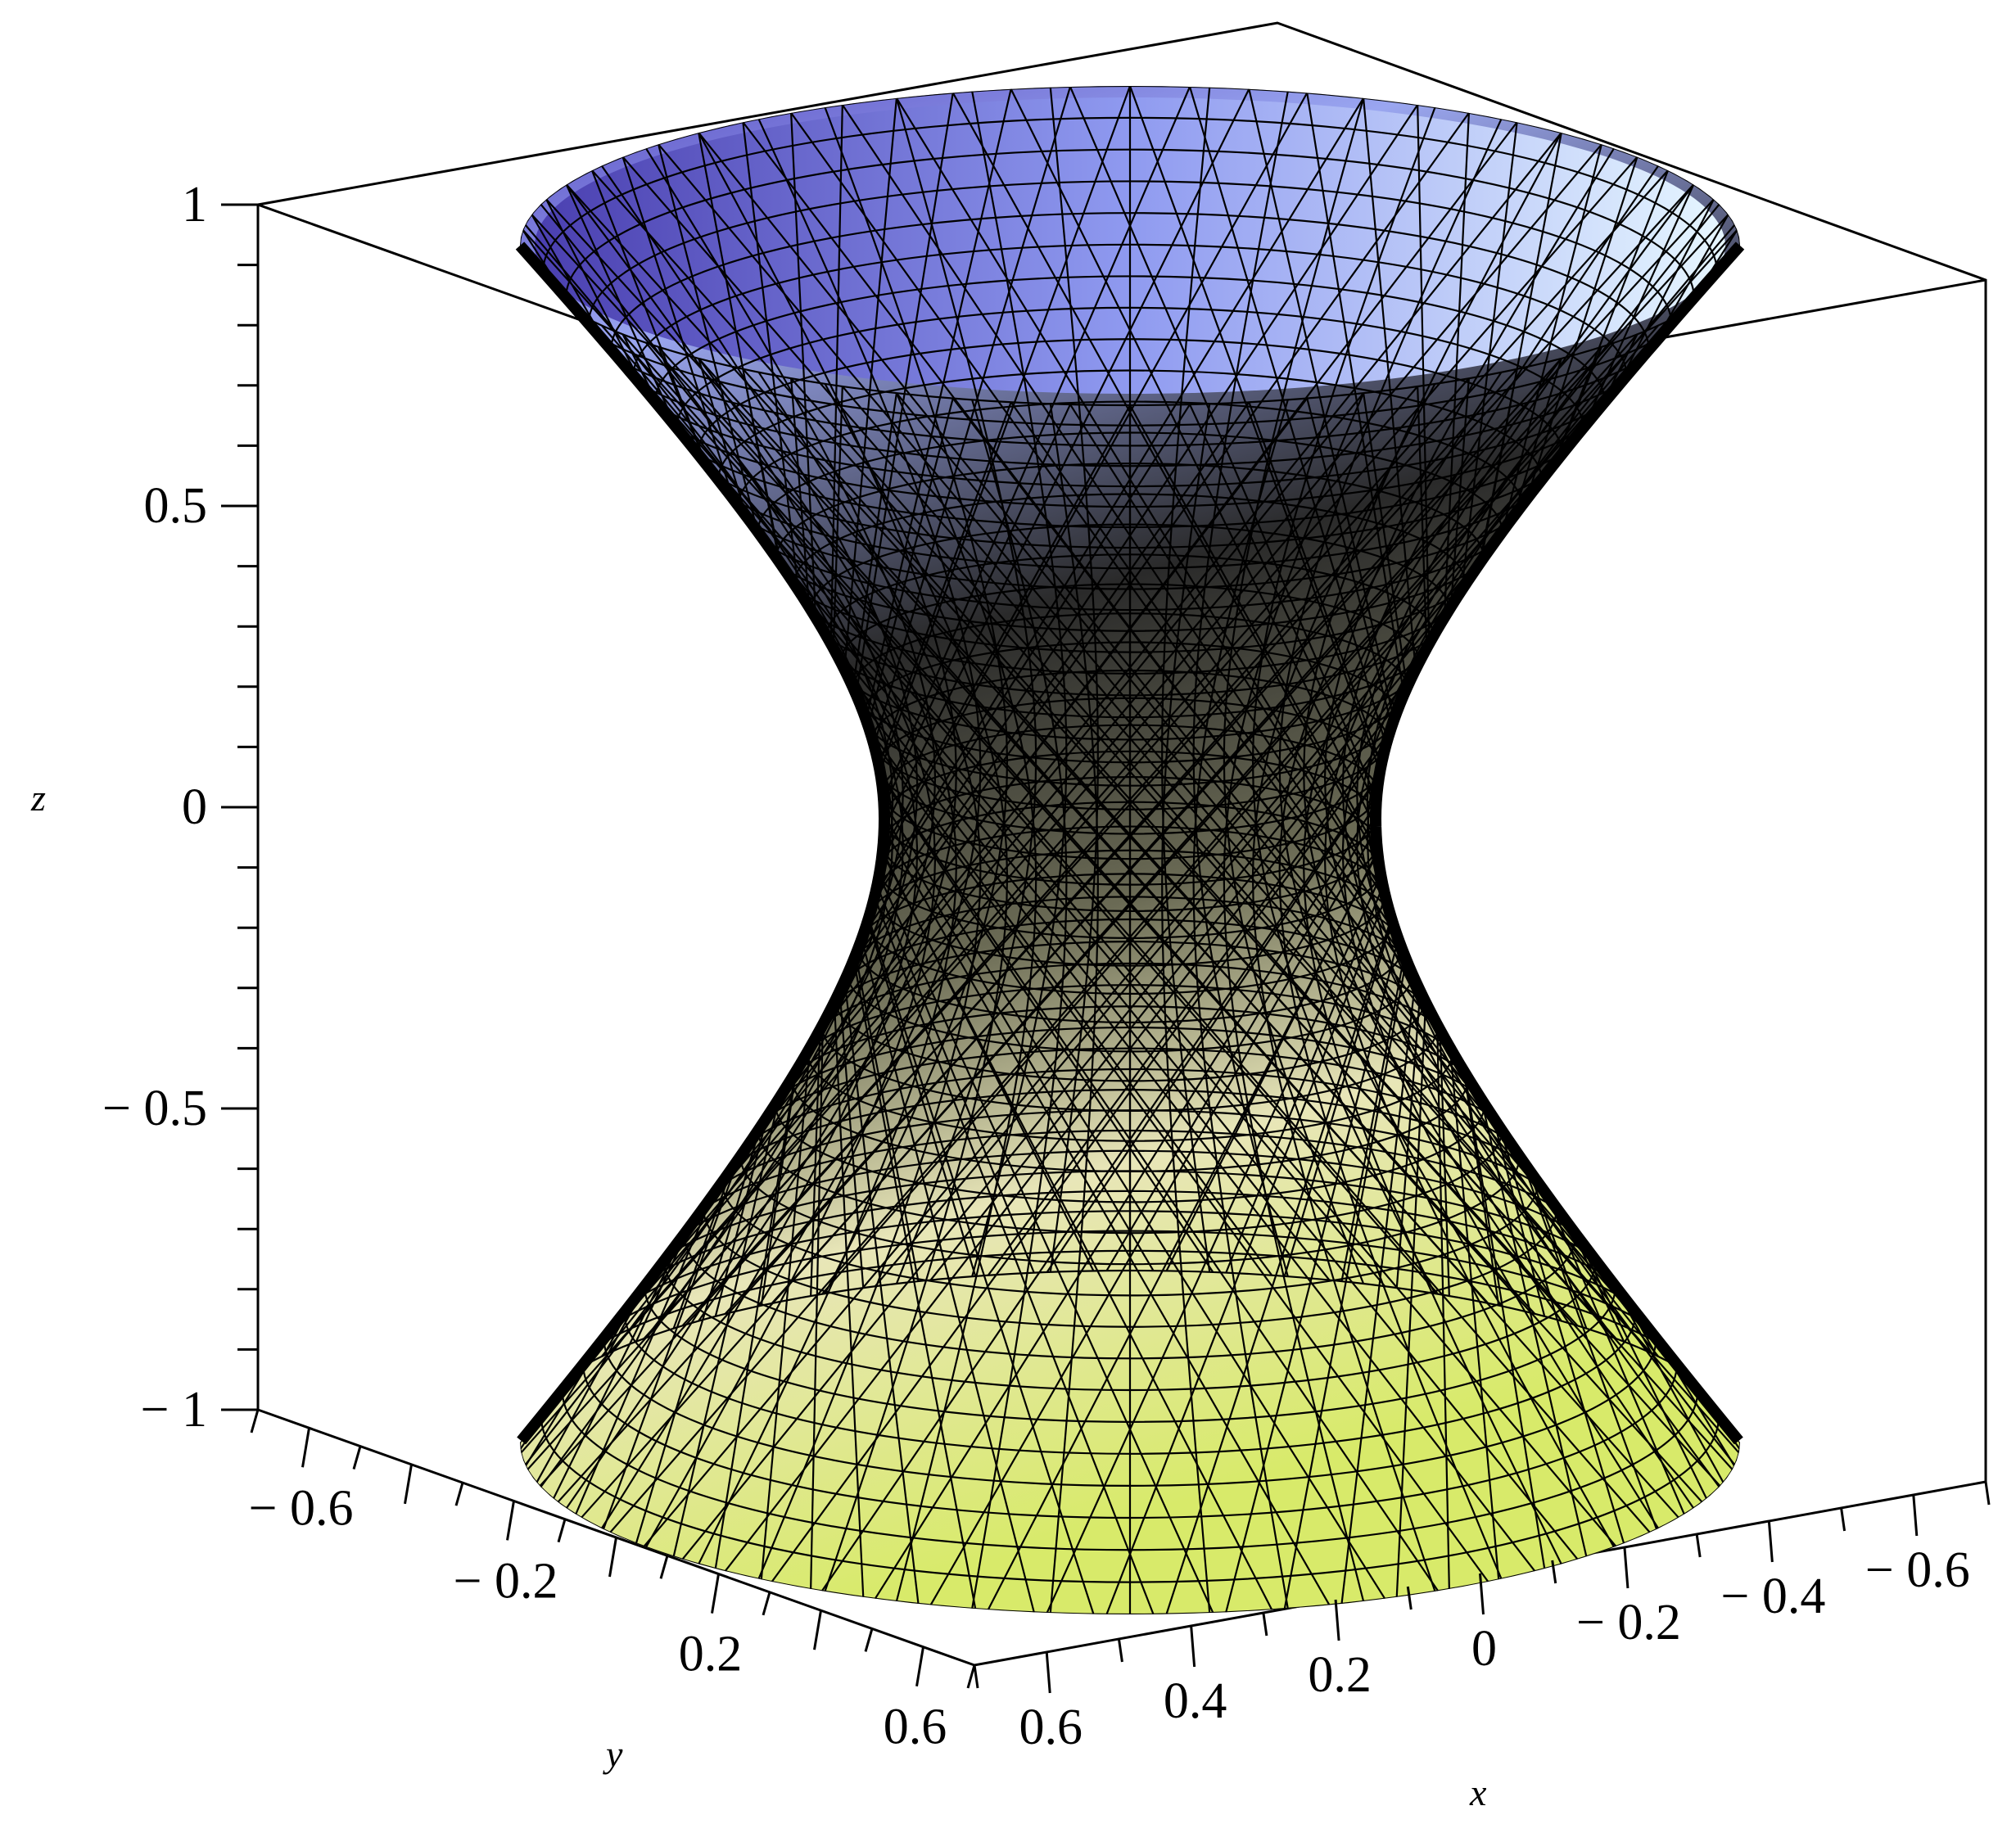 This screenshot has height=1833, width=2016. Describe the element at coordinates (916, 1727) in the screenshot. I see `y-tick-label: 0.6` at that location.